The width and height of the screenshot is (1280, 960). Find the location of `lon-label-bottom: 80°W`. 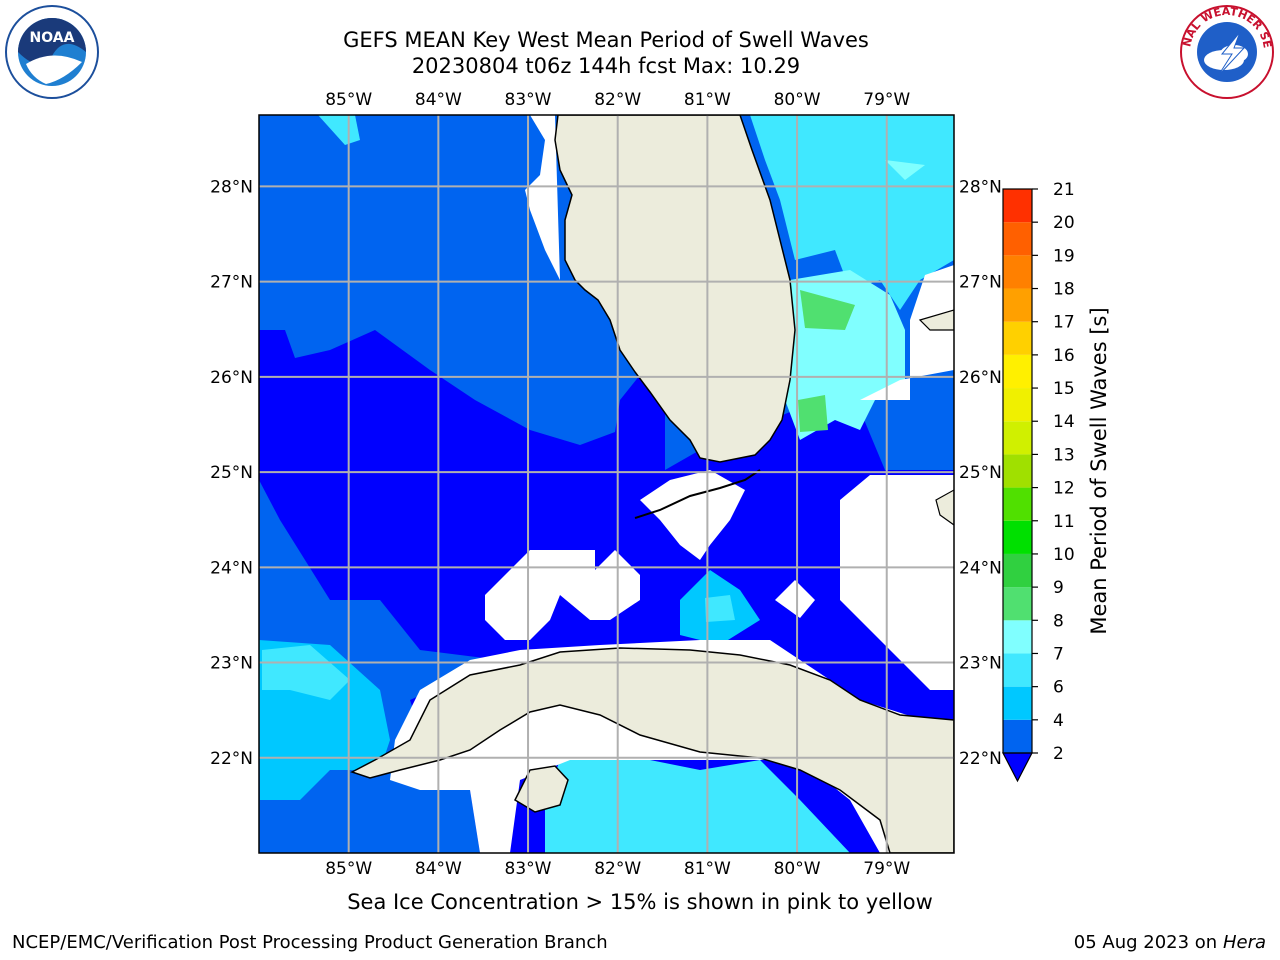

lon-label-bottom: 80°W is located at coordinates (797, 869).